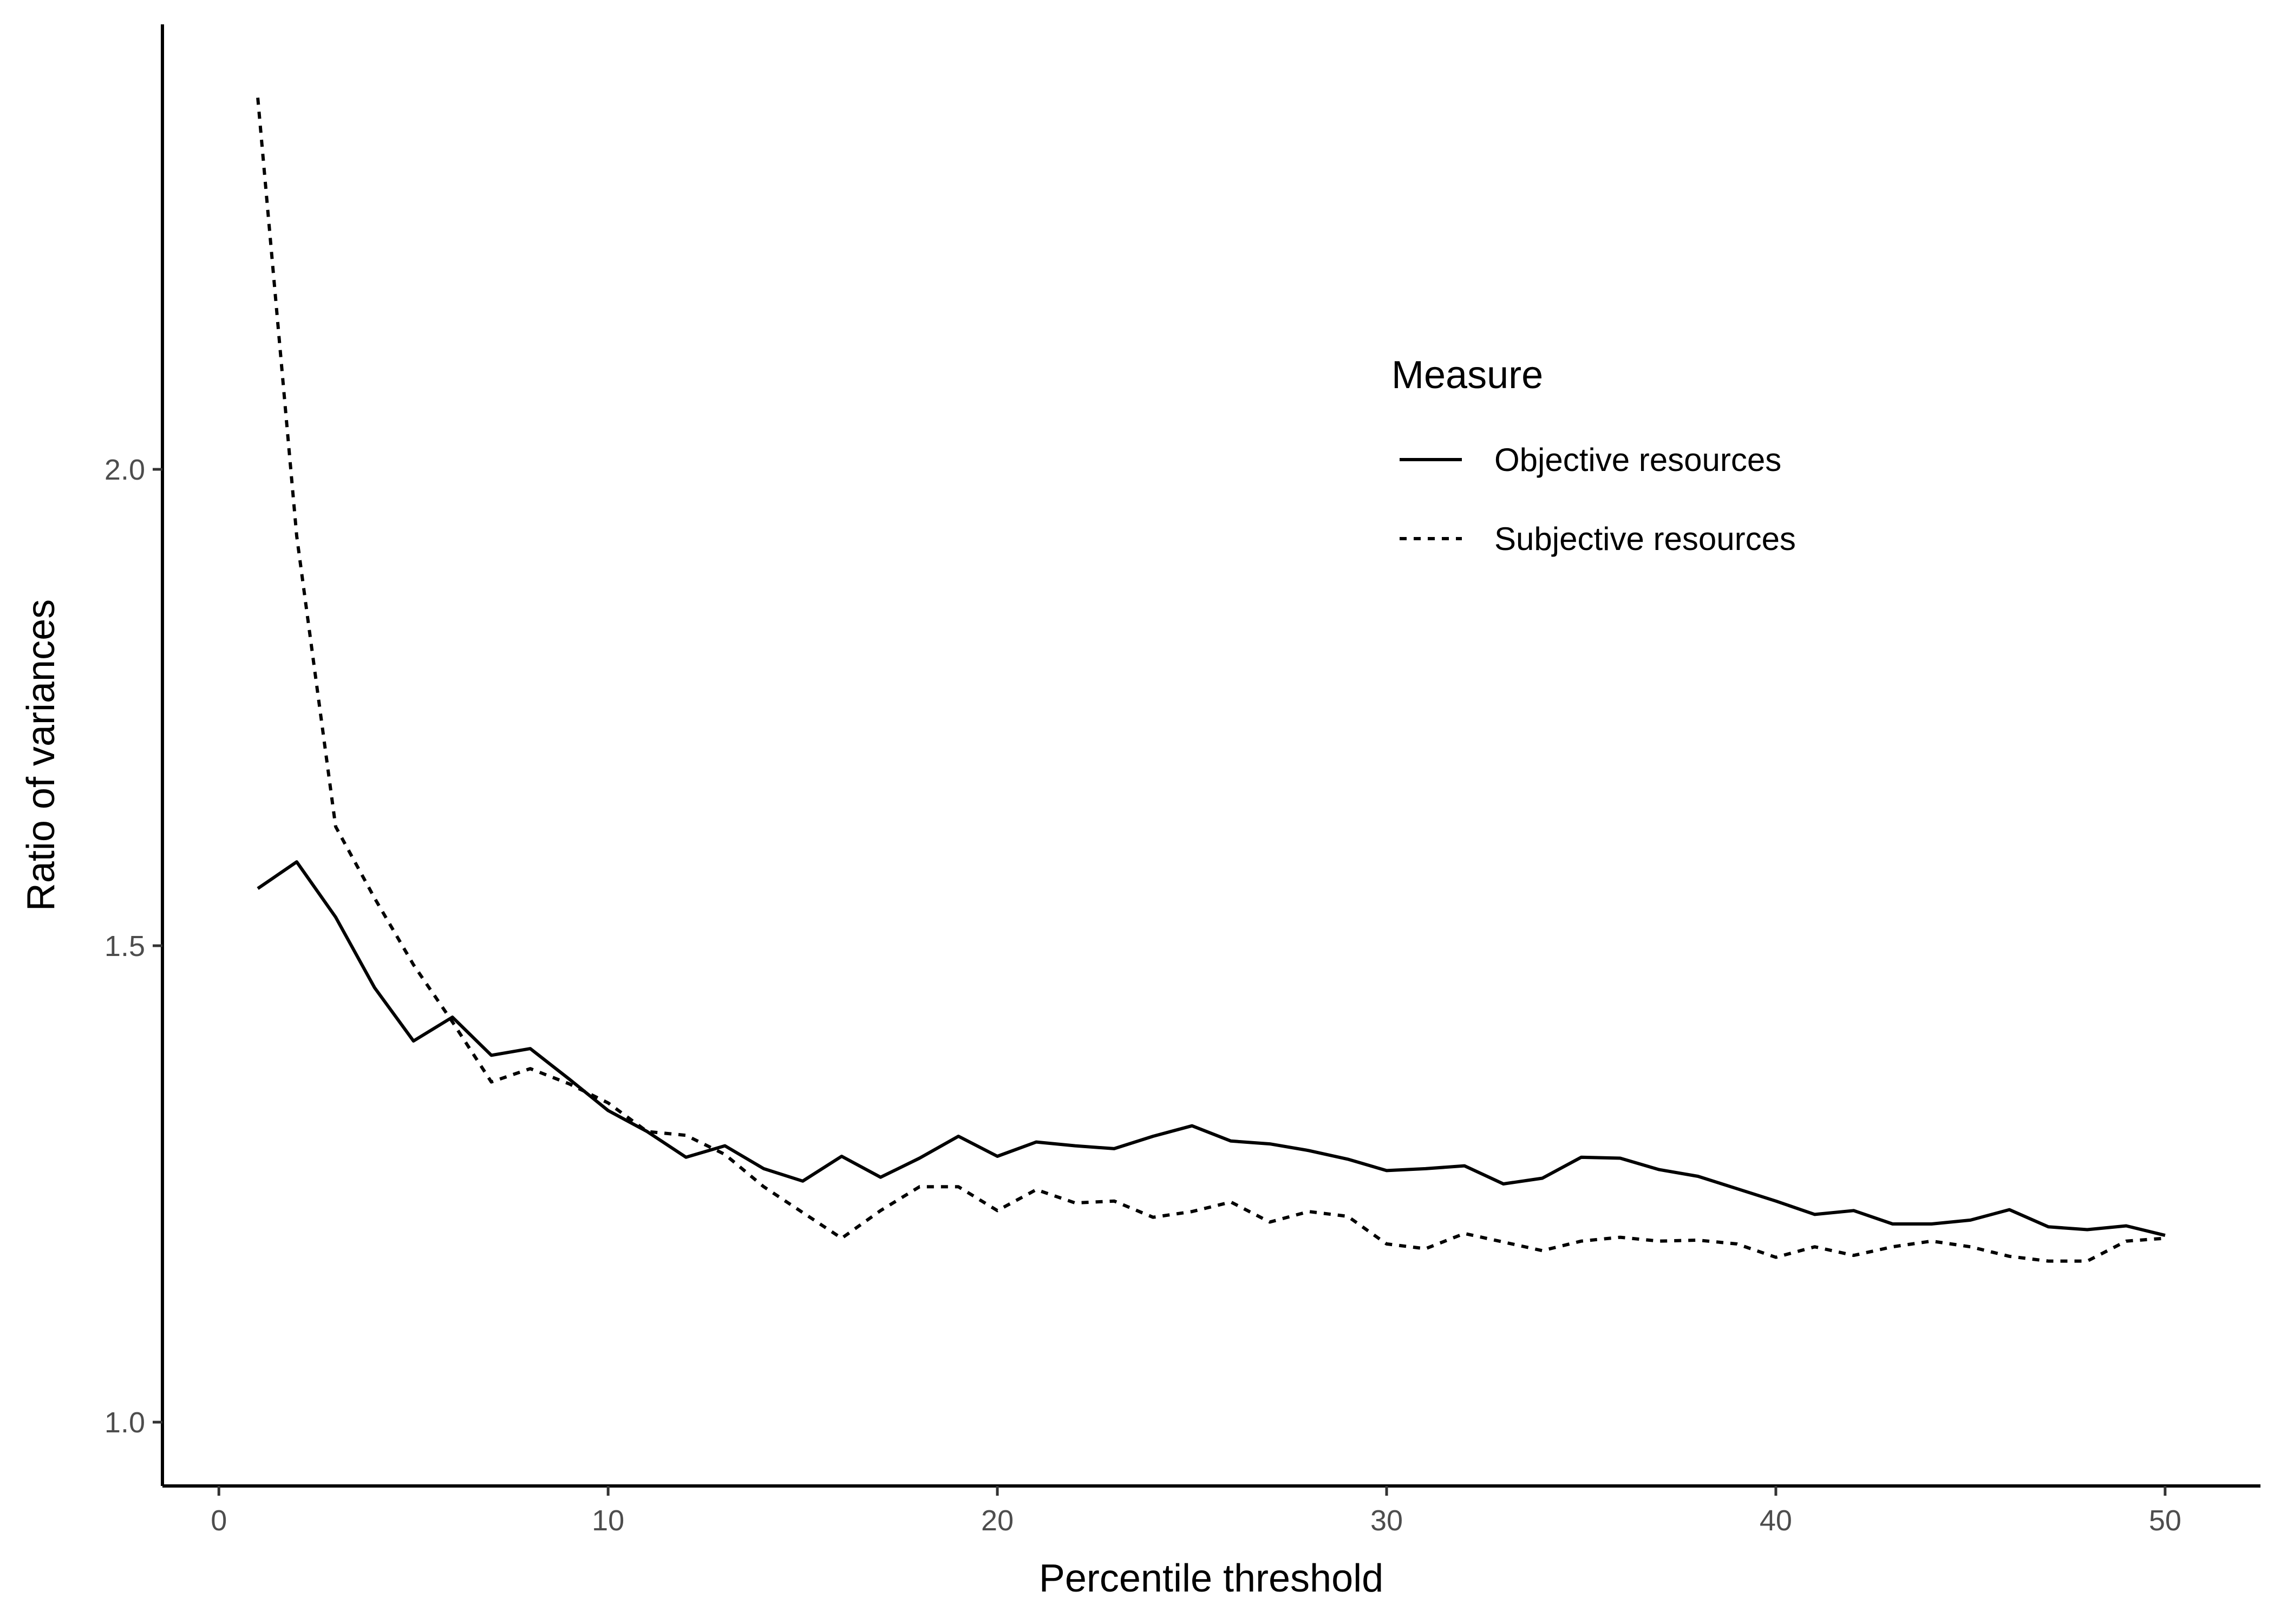 This screenshot has width=2274, height=1624. Describe the element at coordinates (1638, 460) in the screenshot. I see `legend-label-objective: Objective resources` at that location.